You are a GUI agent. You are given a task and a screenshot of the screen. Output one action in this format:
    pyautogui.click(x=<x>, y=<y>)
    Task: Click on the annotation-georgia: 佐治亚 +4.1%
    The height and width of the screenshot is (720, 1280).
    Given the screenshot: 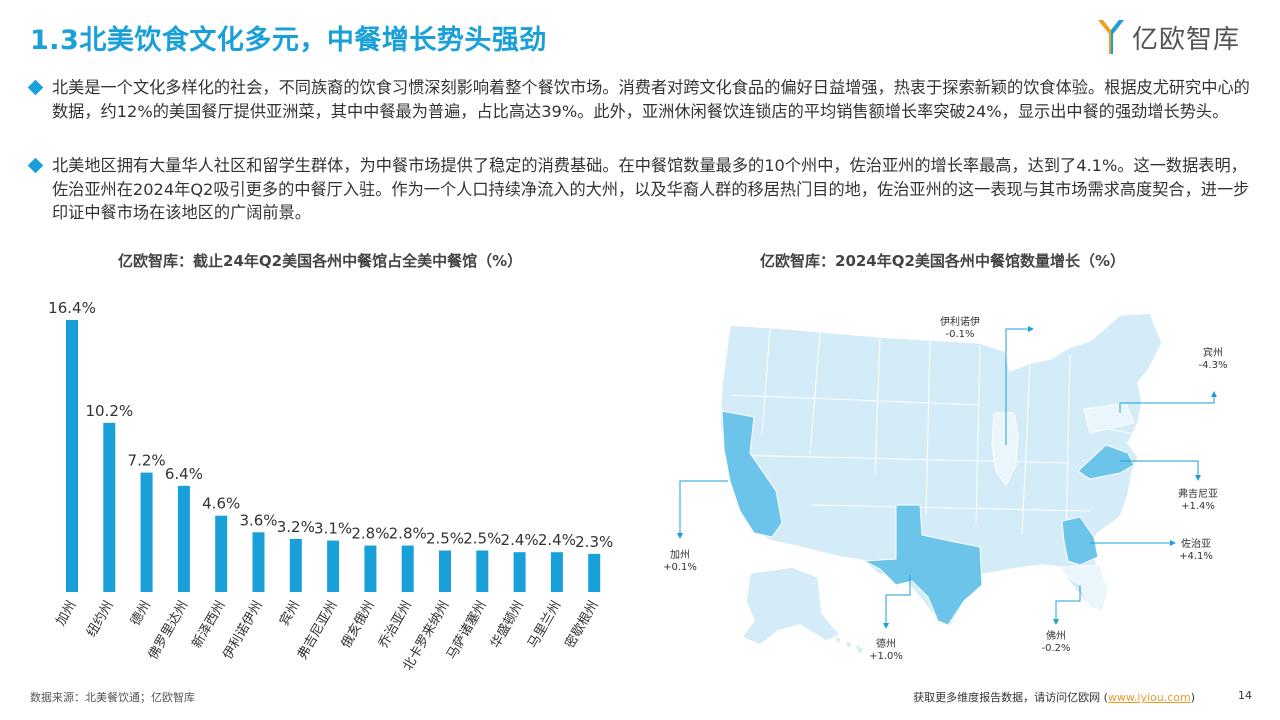 What is the action you would take?
    pyautogui.click(x=1151, y=549)
    